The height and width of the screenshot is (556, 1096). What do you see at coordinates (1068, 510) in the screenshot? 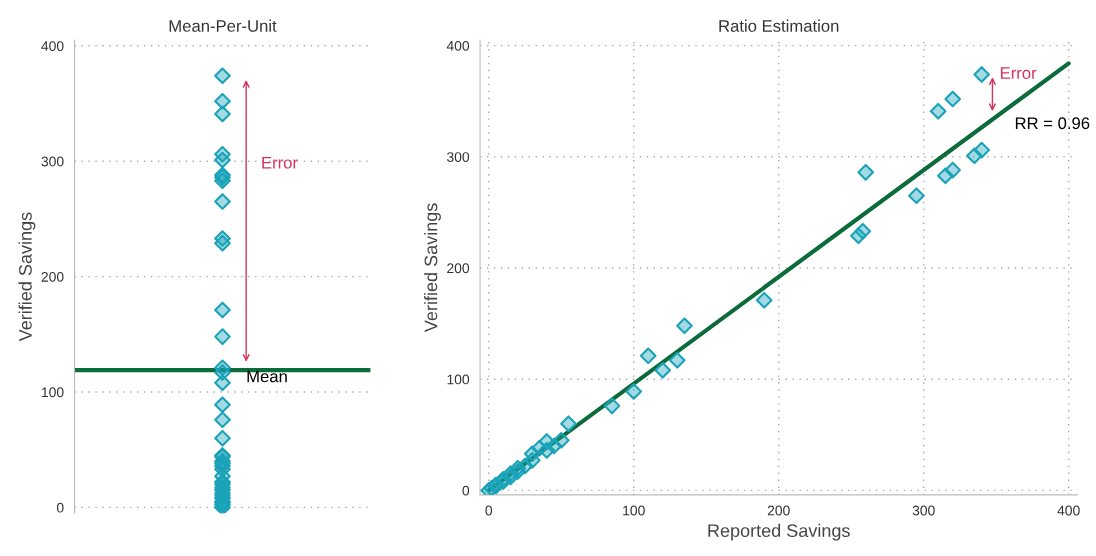
I see `x-tick-label: 400` at bounding box center [1068, 510].